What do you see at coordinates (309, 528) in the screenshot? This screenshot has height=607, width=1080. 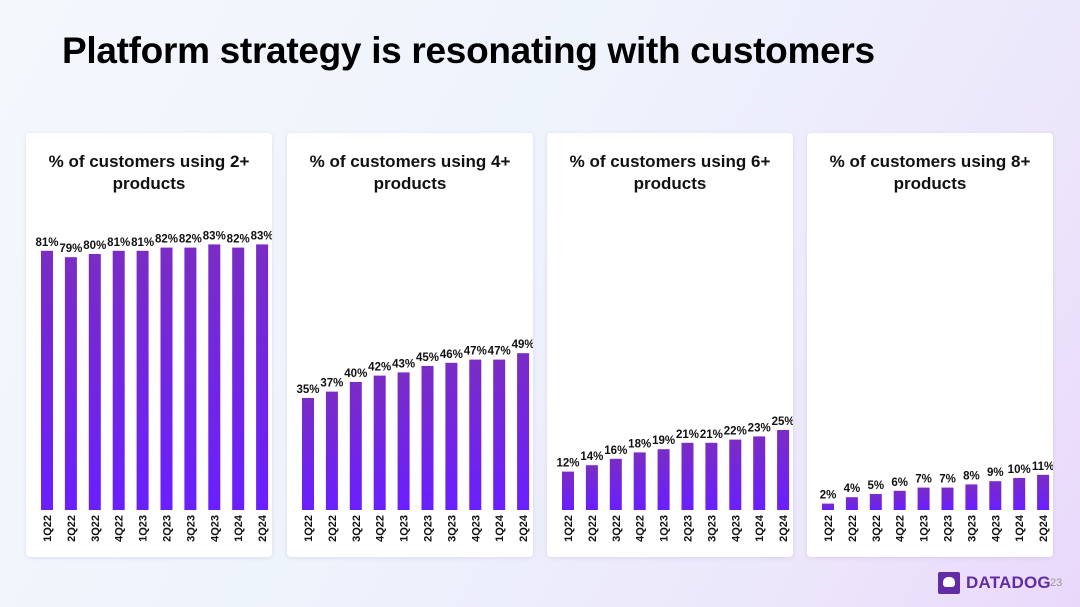 I see `x-tick-label: 1Q22` at bounding box center [309, 528].